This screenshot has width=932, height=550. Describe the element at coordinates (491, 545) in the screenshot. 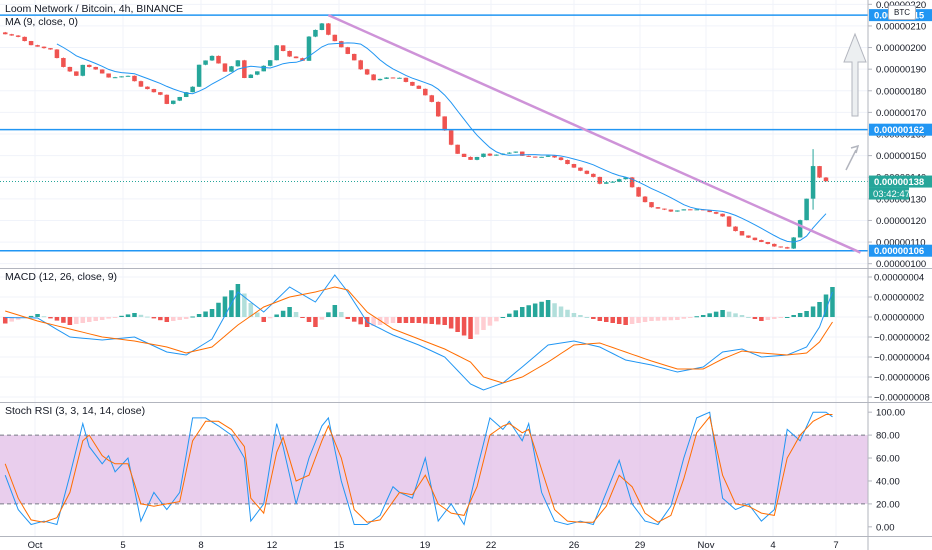

I see `time-axis-label: 22` at that location.